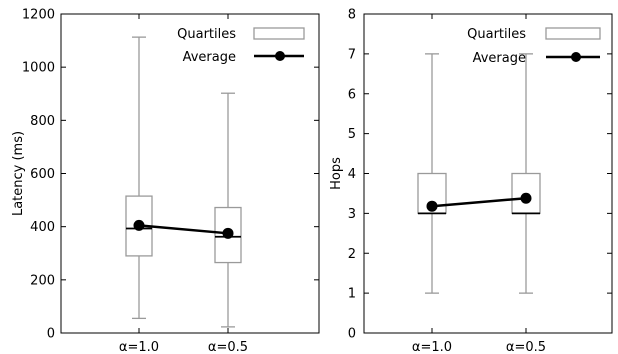  What do you see at coordinates (38, 15) in the screenshot?
I see `y-tick-label: 1200` at bounding box center [38, 15].